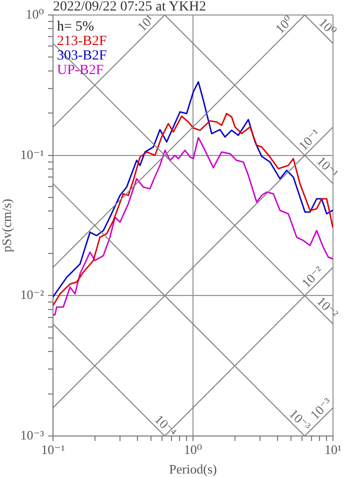 The image size is (347, 478). I want to click on text: UP-B2F, so click(80, 70).